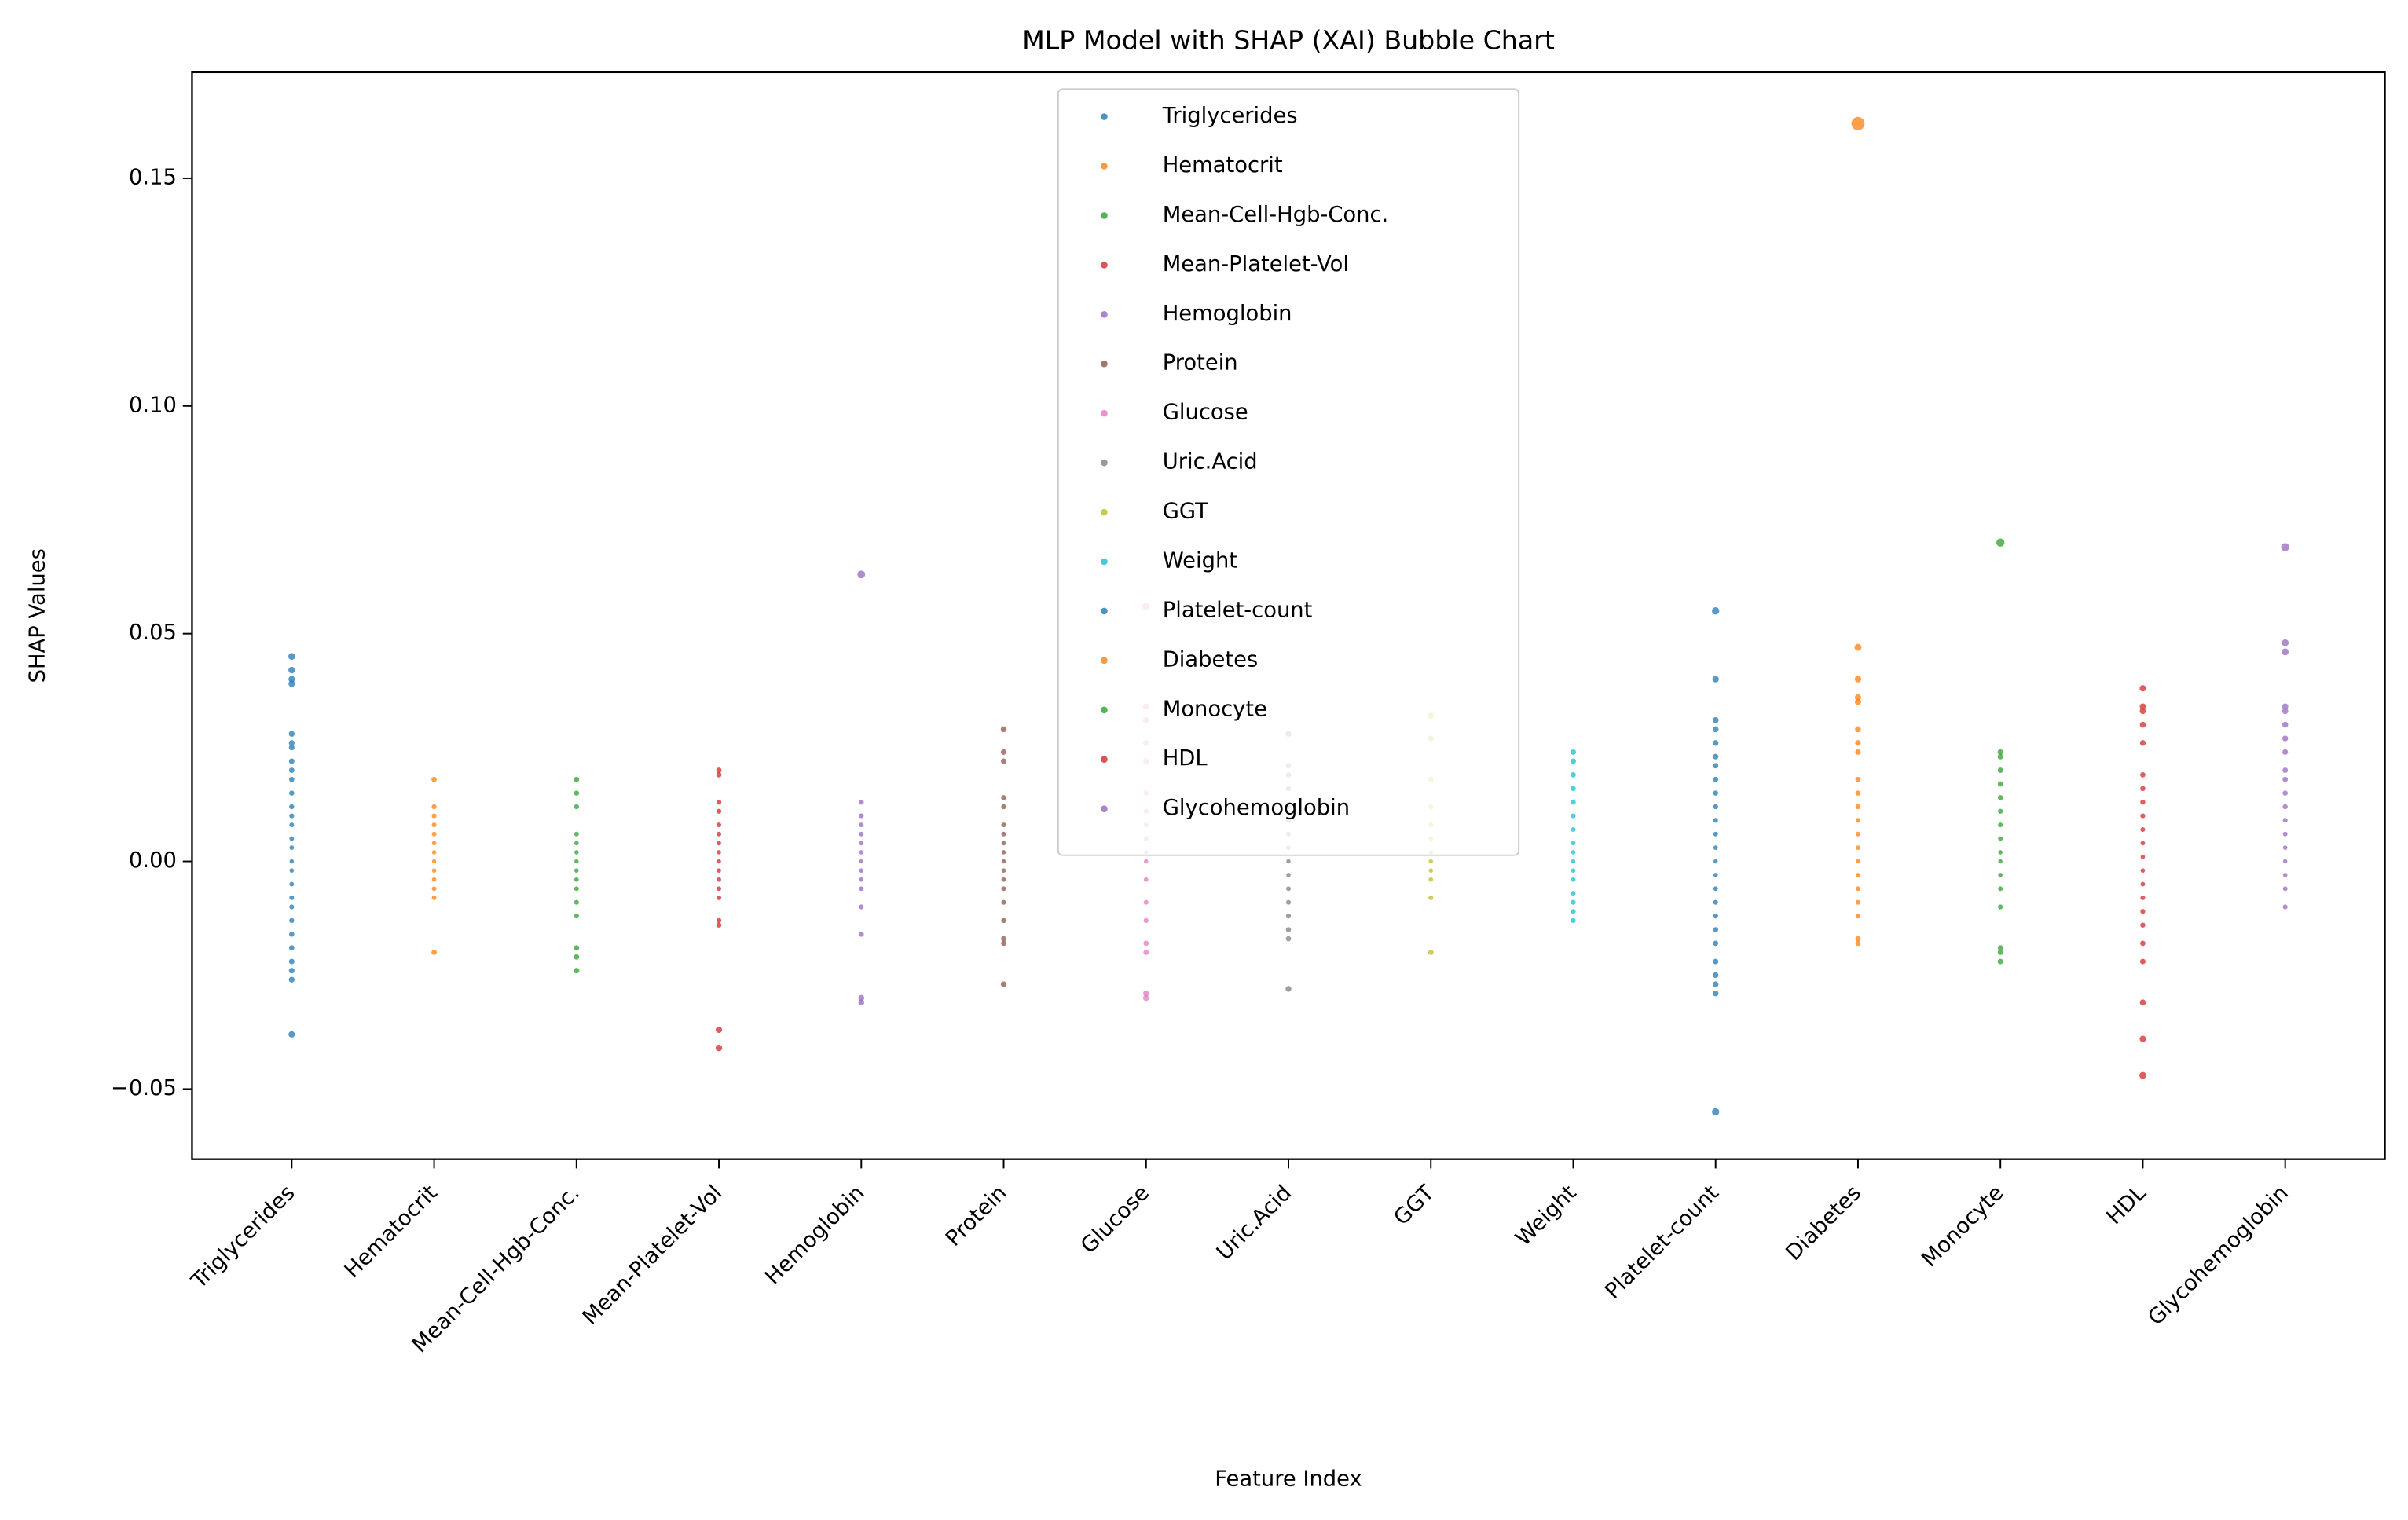  I want to click on legend-label: Monocyte, so click(1215, 709).